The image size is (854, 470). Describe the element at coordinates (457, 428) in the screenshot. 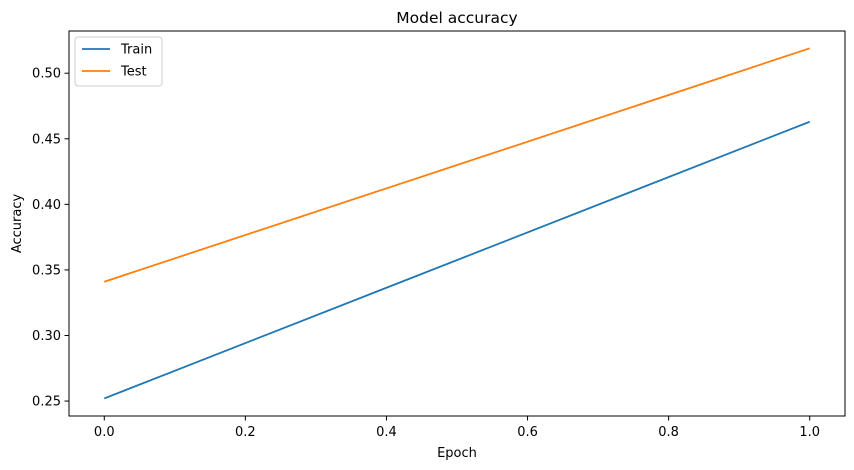

I see `x-axis-ticks: 0.0 0.2 0.4 0.6 0.8 1.0` at that location.